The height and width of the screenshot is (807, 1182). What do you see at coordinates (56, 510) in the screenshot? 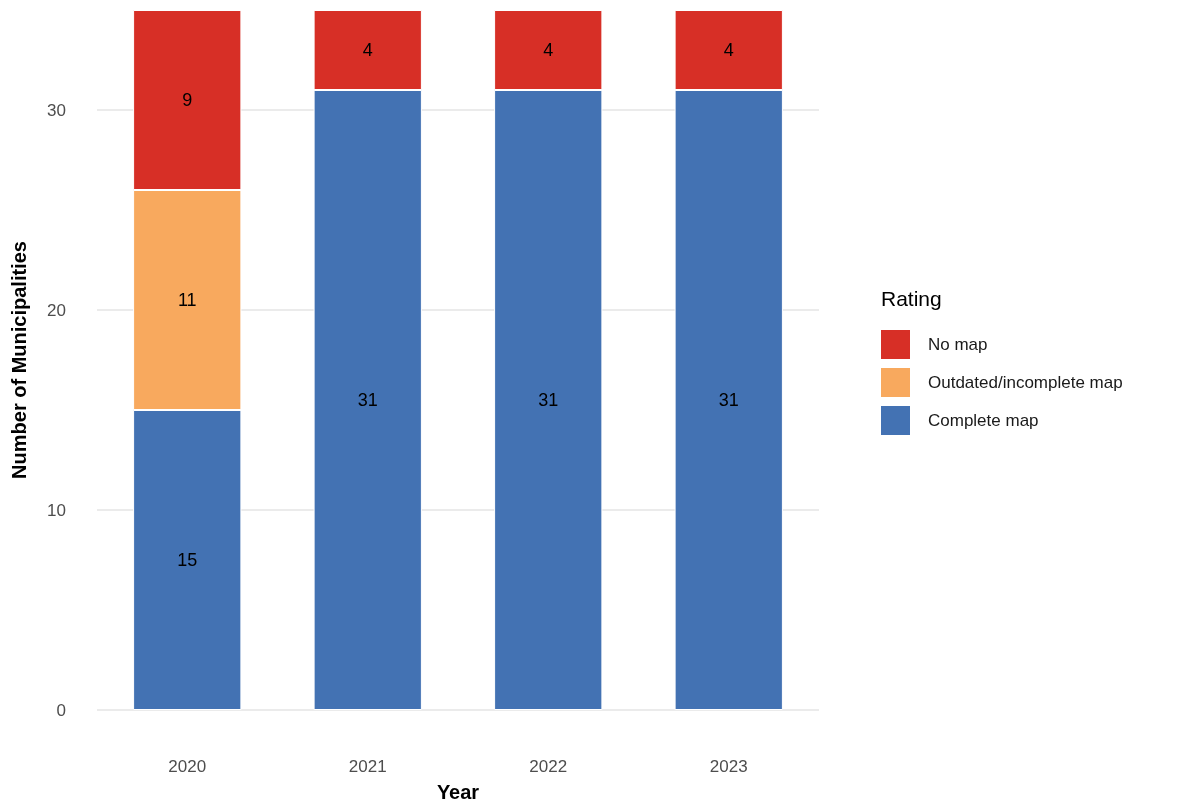
I see `y-tick-label: 10` at bounding box center [56, 510].